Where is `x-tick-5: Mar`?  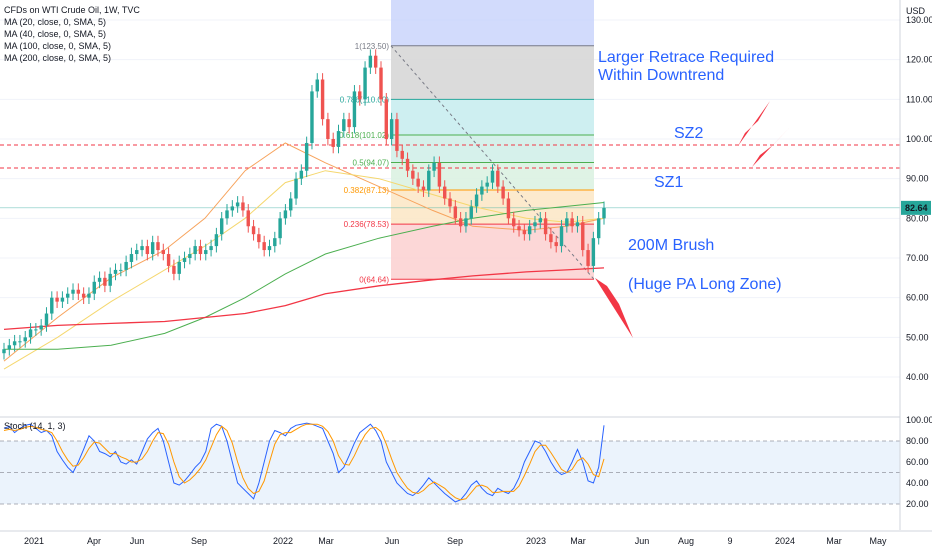 x-tick-5: Mar is located at coordinates (326, 541).